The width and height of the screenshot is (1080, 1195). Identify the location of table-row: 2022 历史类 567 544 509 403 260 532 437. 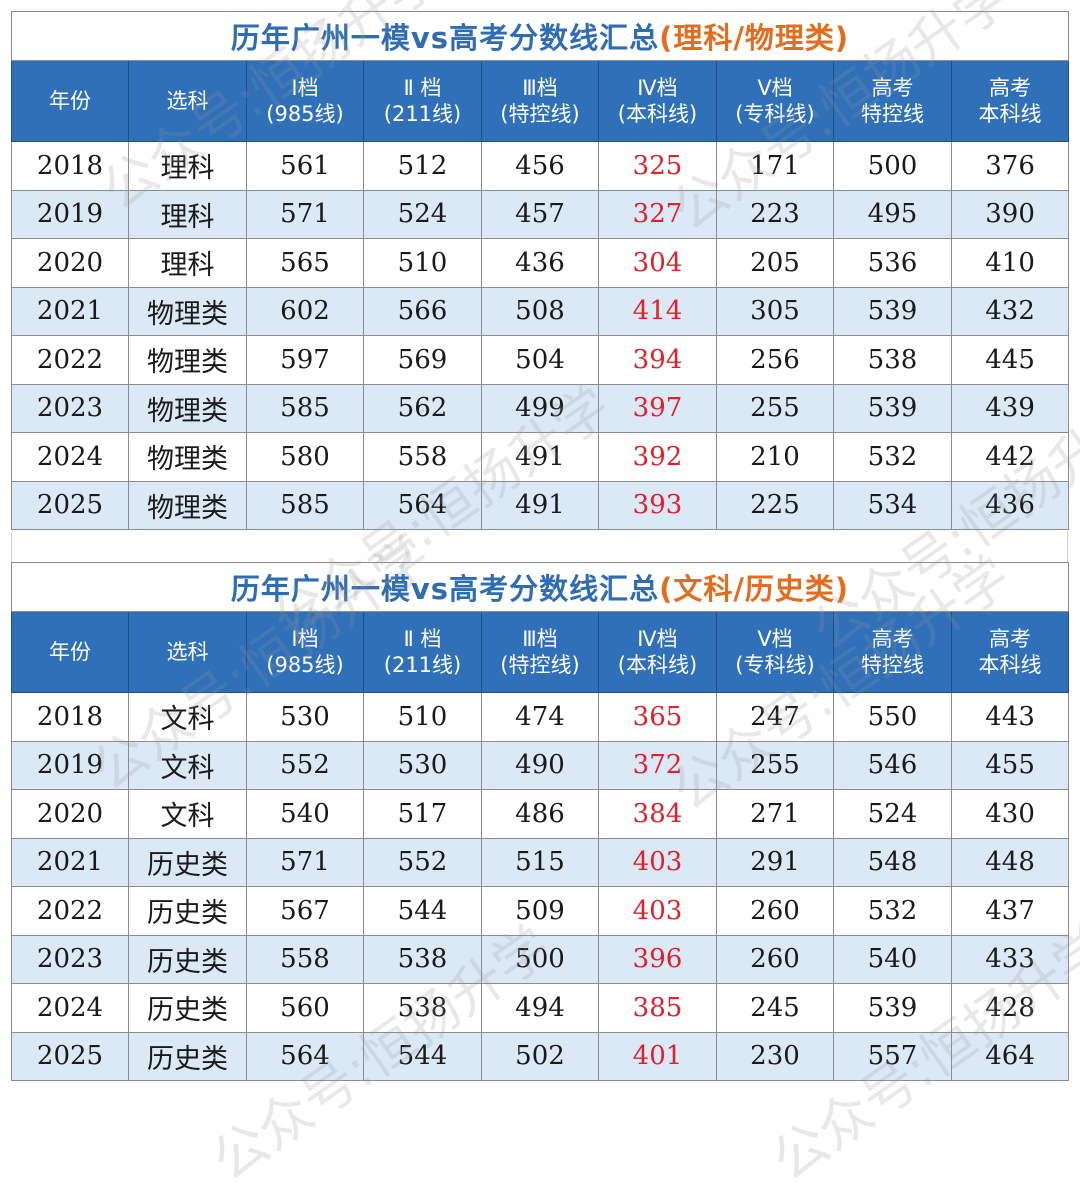
(540, 911).